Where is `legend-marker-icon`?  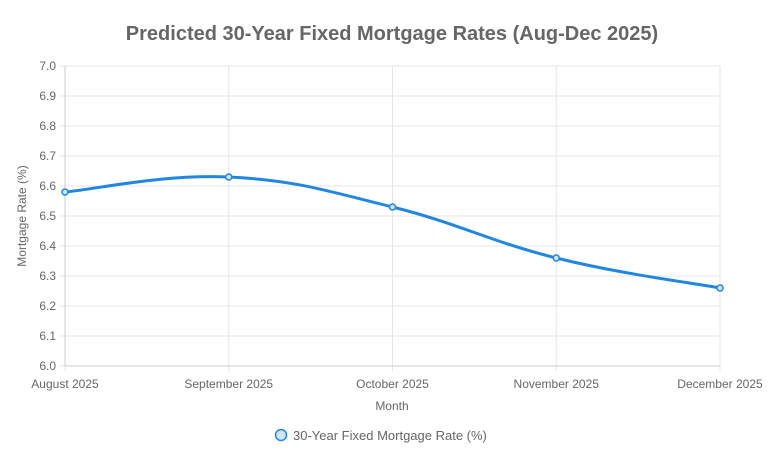
legend-marker-icon is located at coordinates (281, 435).